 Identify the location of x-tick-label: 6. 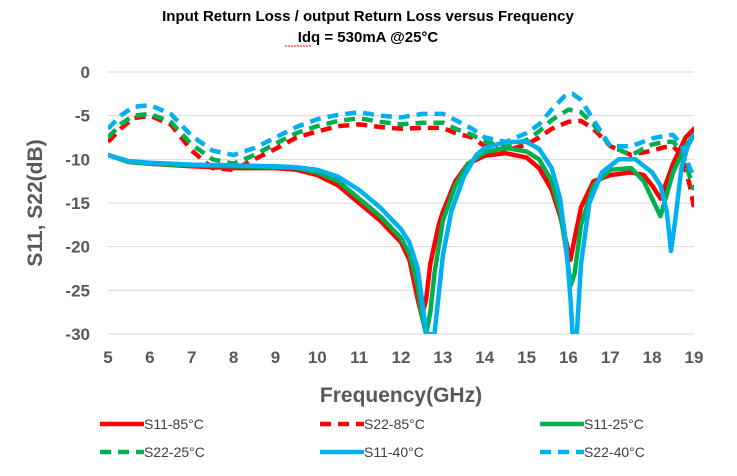
(149, 357).